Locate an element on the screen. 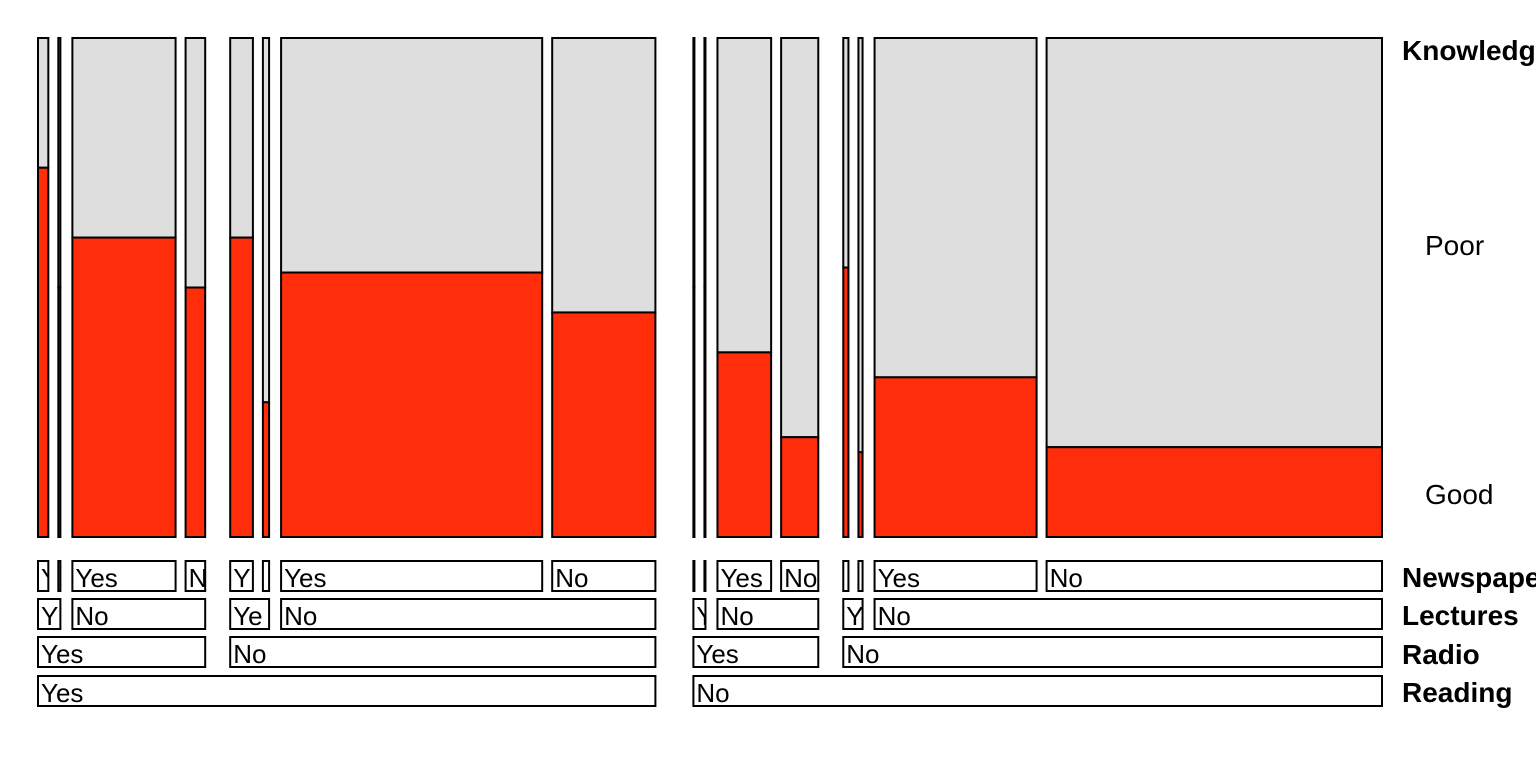 Image resolution: width=1536 pixels, height=768 pixels. strip-label-newspaper-3: N is located at coordinates (198, 578).